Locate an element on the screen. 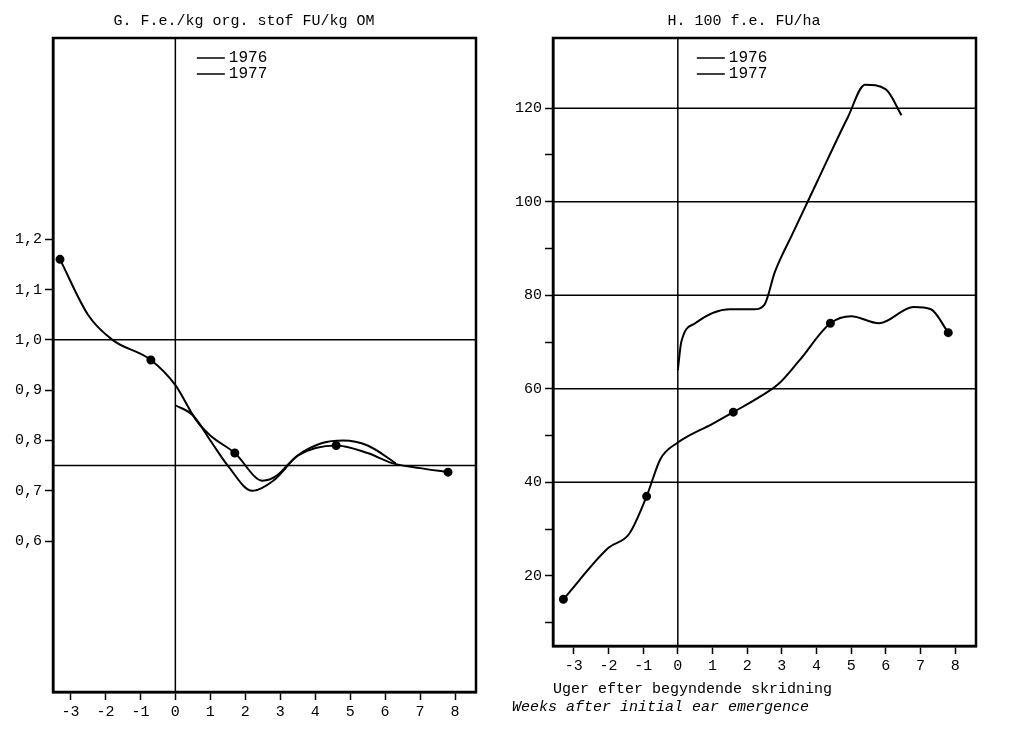 This screenshot has width=1009, height=736. y-tick-label: 80 is located at coordinates (532, 296).